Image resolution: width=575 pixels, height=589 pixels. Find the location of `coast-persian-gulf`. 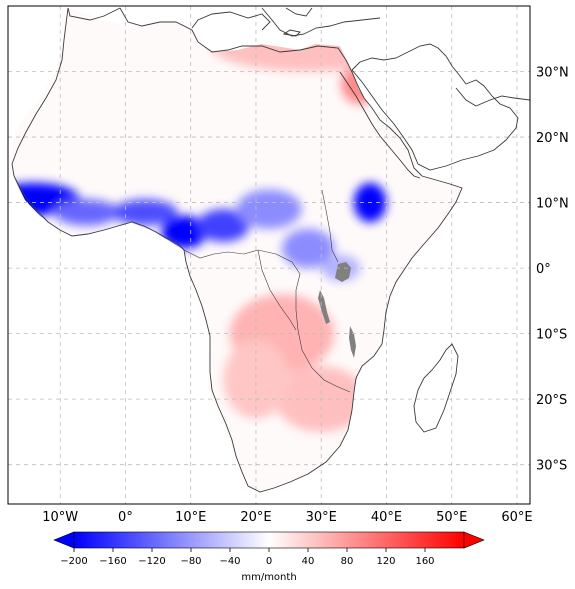

coast-persian-gulf is located at coordinates (492, 97).